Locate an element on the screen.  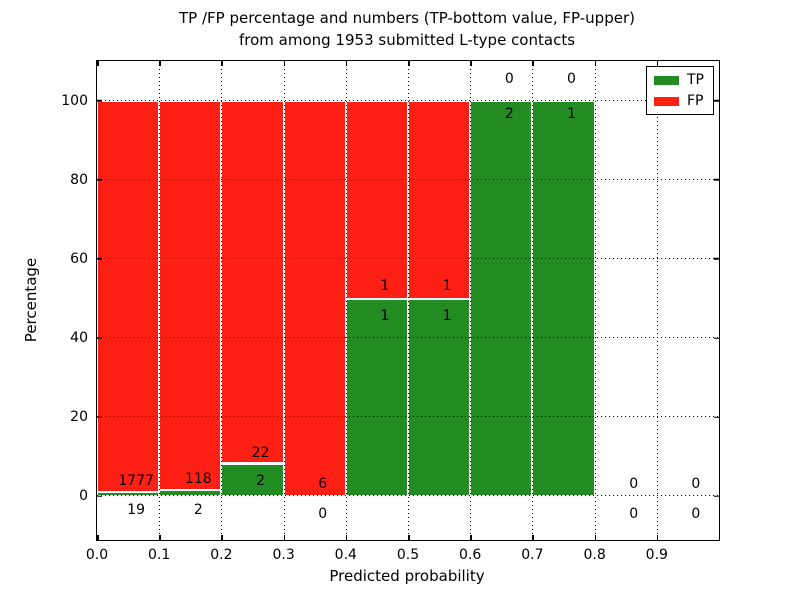
tp-bar-segment is located at coordinates (252, 480).